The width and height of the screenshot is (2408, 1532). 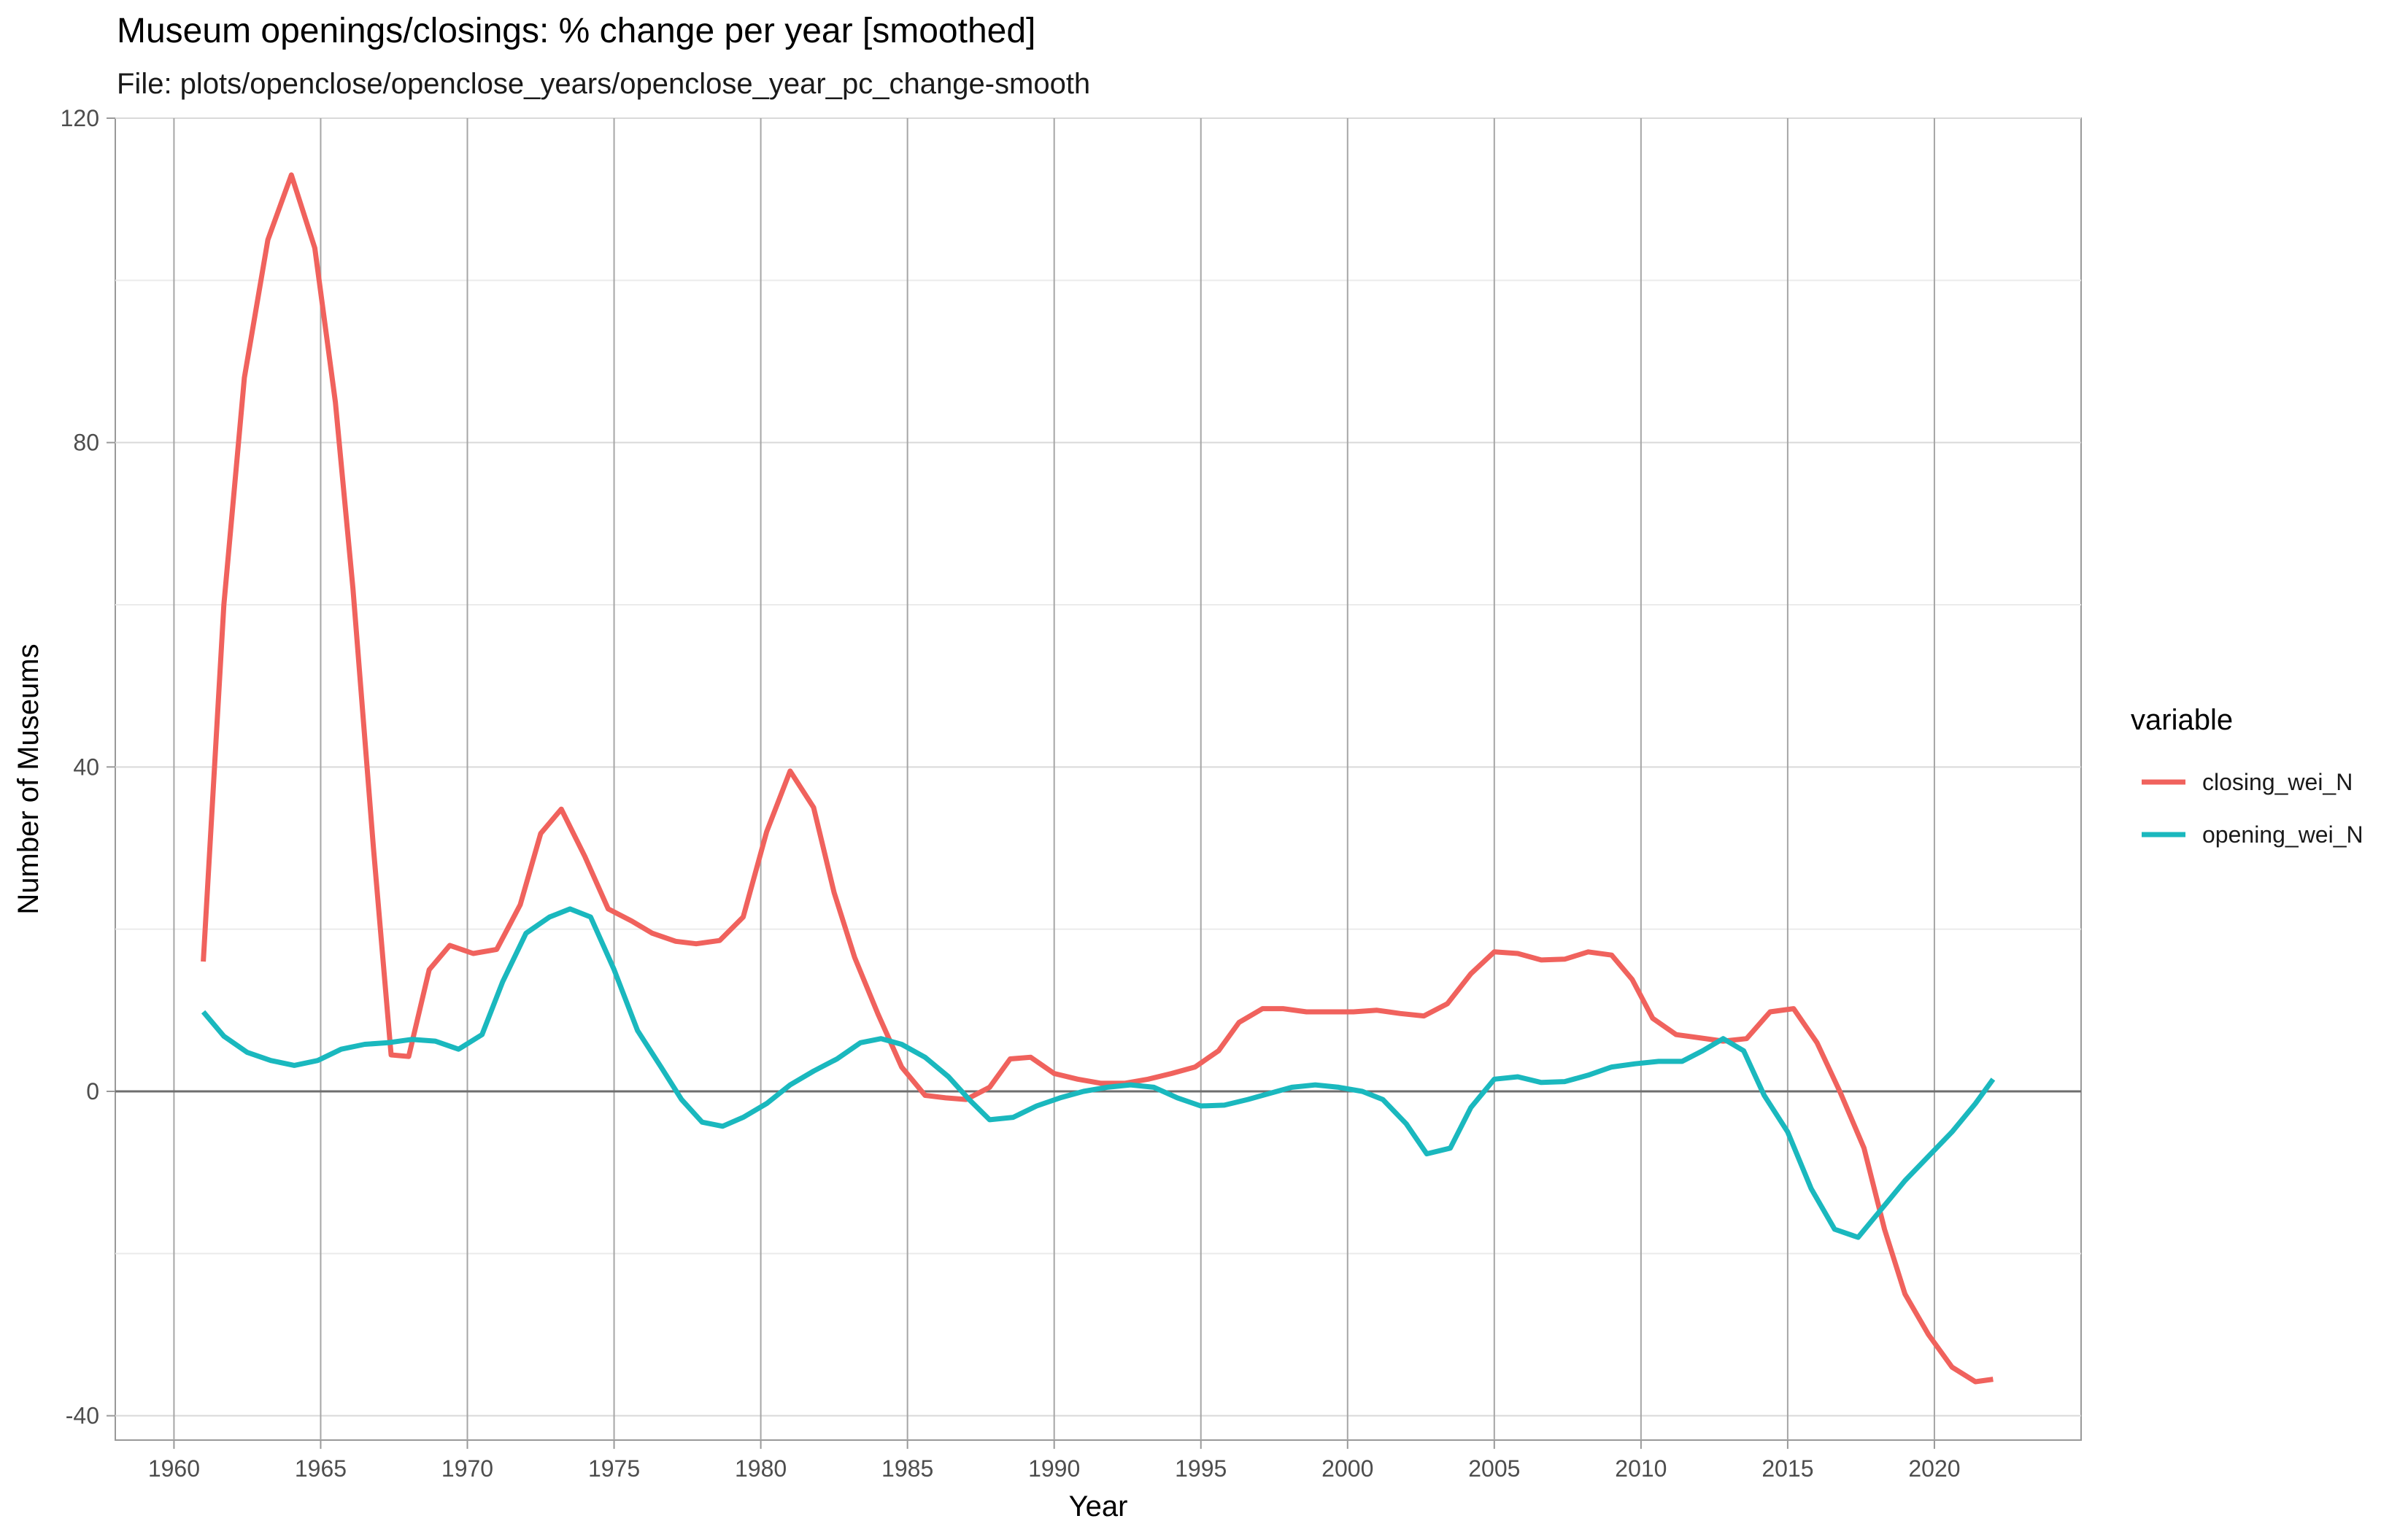 I want to click on y-tick-label: 80, so click(x=86, y=443).